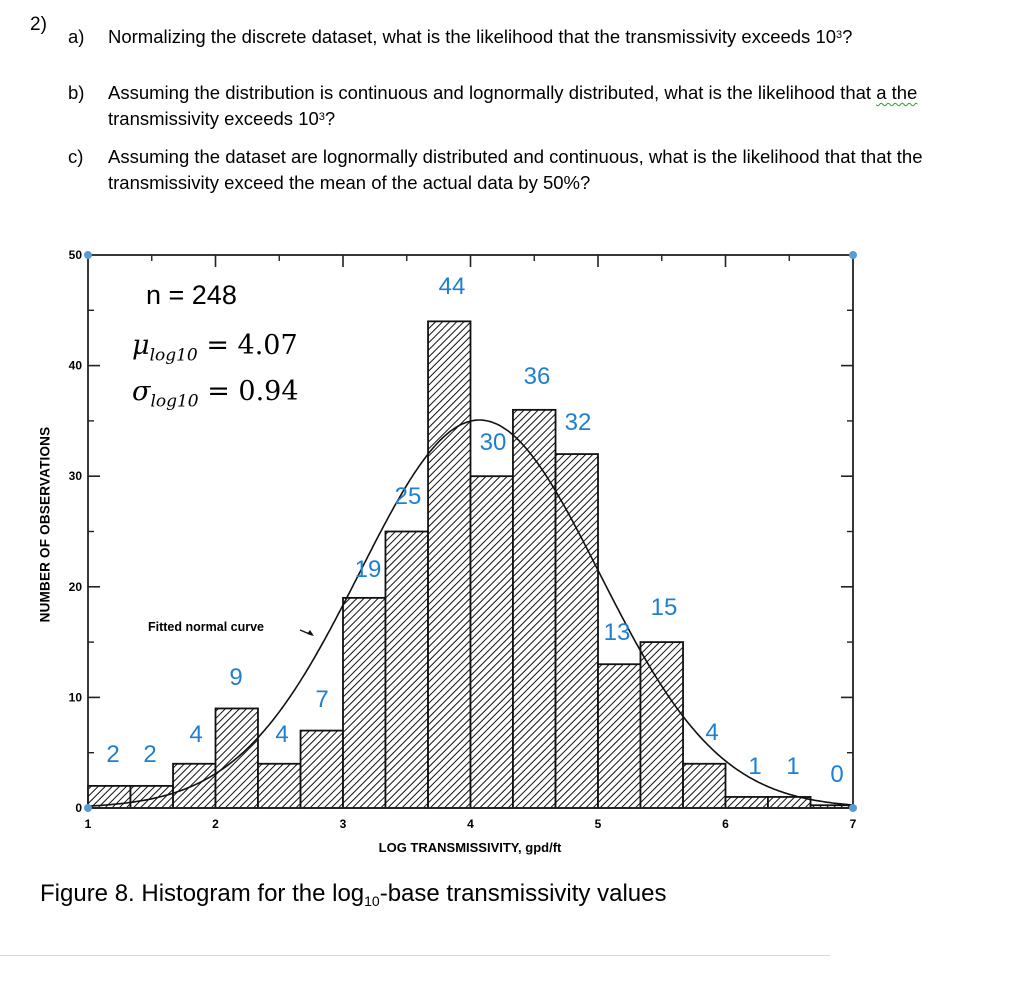 This screenshot has width=1024, height=983. I want to click on bar-count-label: 13, so click(617, 632).